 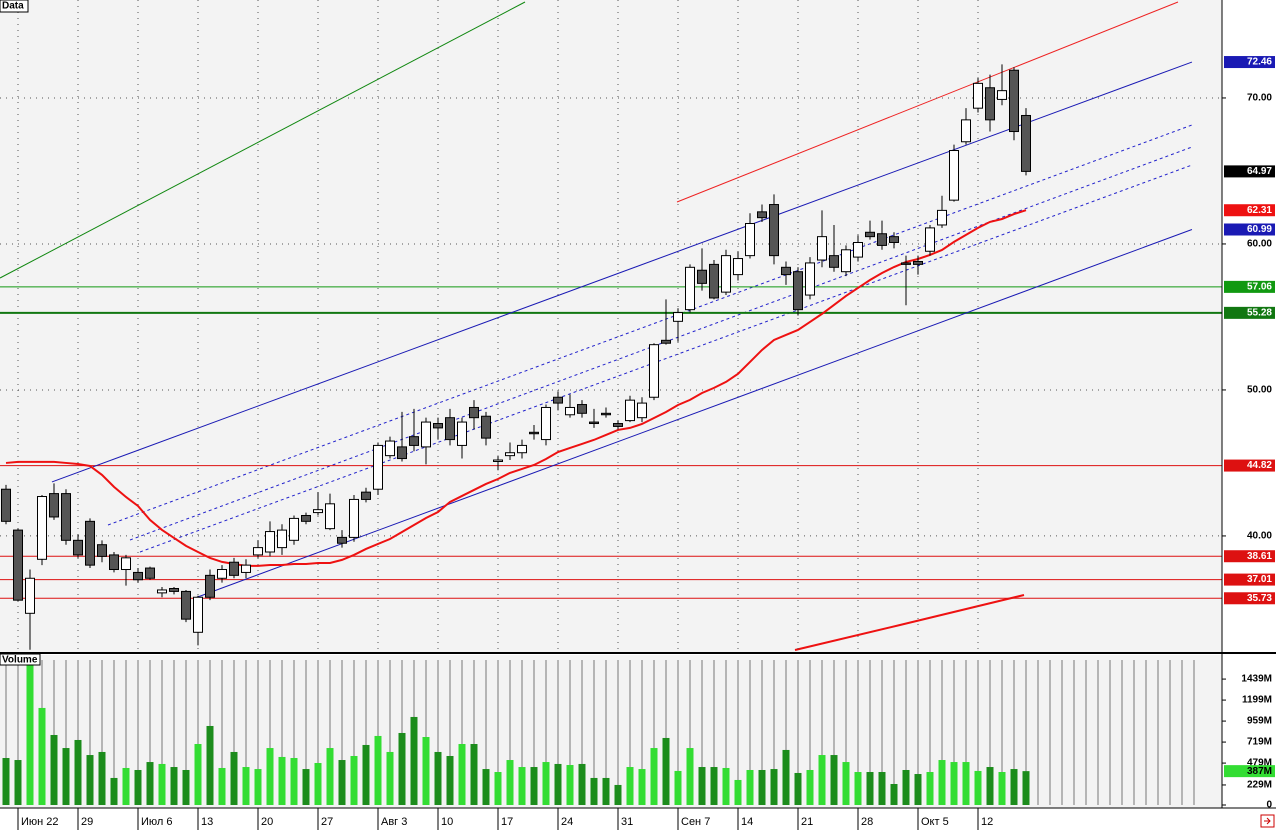 What do you see at coordinates (1259, 287) in the screenshot?
I see `price-label: 57.06` at bounding box center [1259, 287].